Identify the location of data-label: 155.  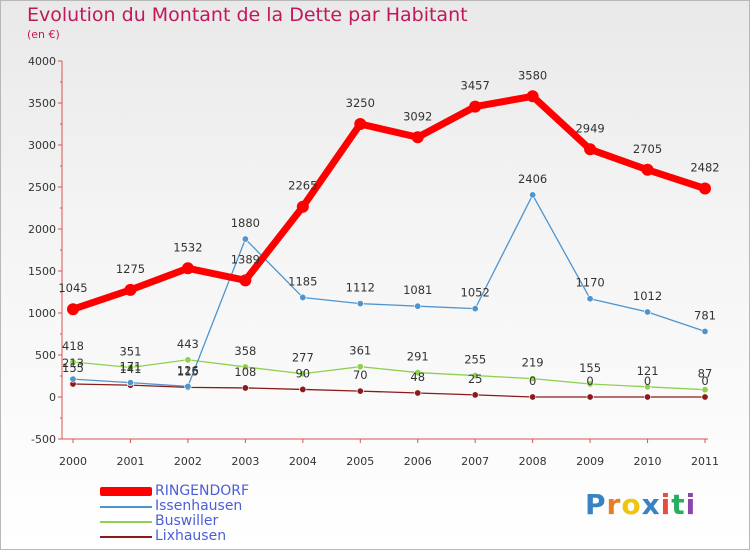
(73, 368).